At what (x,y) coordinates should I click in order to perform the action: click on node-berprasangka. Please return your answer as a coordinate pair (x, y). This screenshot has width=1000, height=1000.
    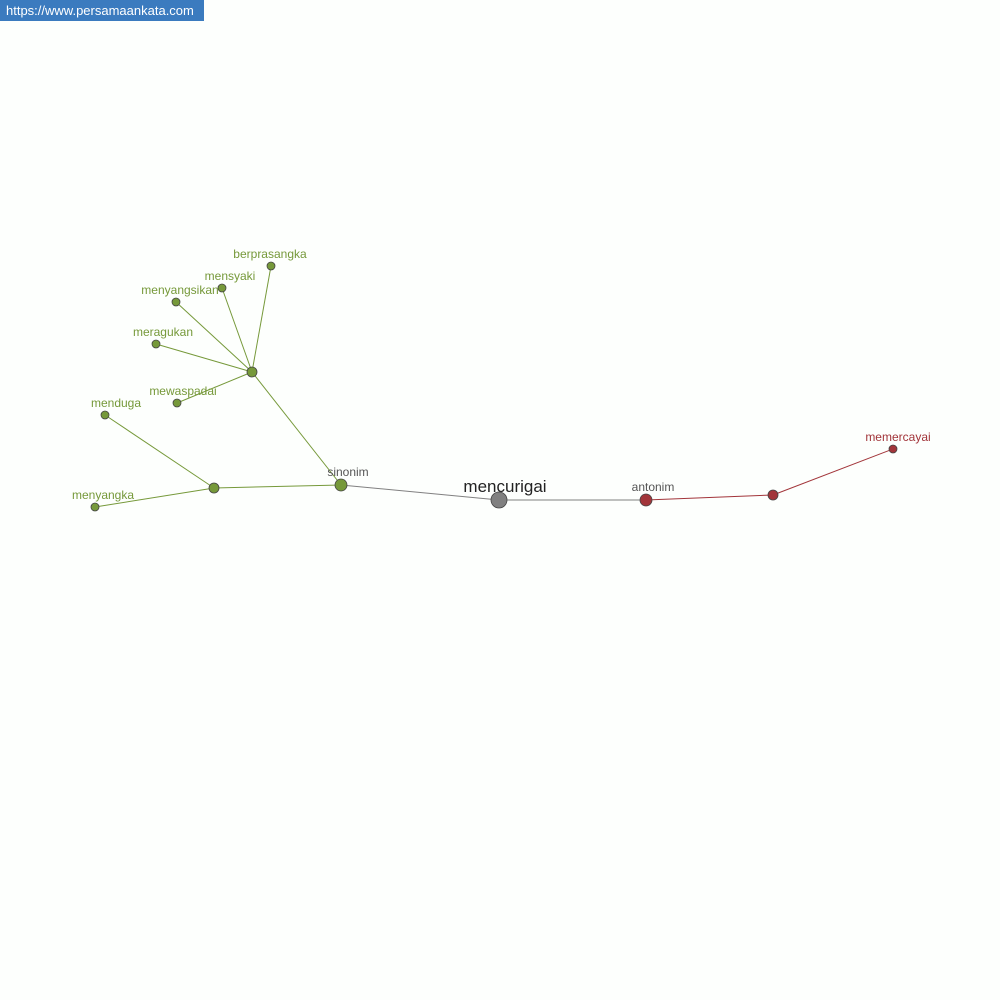
    Looking at the image, I should click on (271, 266).